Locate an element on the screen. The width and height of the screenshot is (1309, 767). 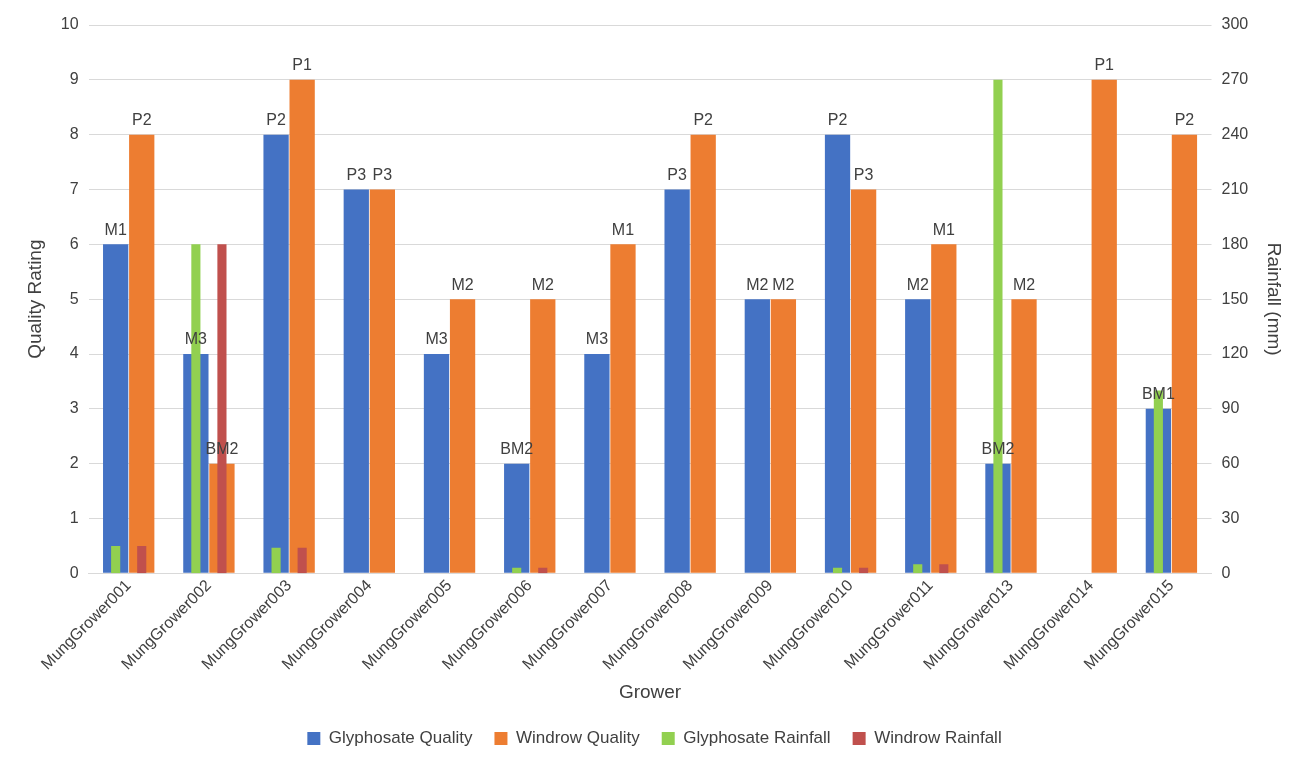
y2-tick-label: 300 is located at coordinates (1235, 24).